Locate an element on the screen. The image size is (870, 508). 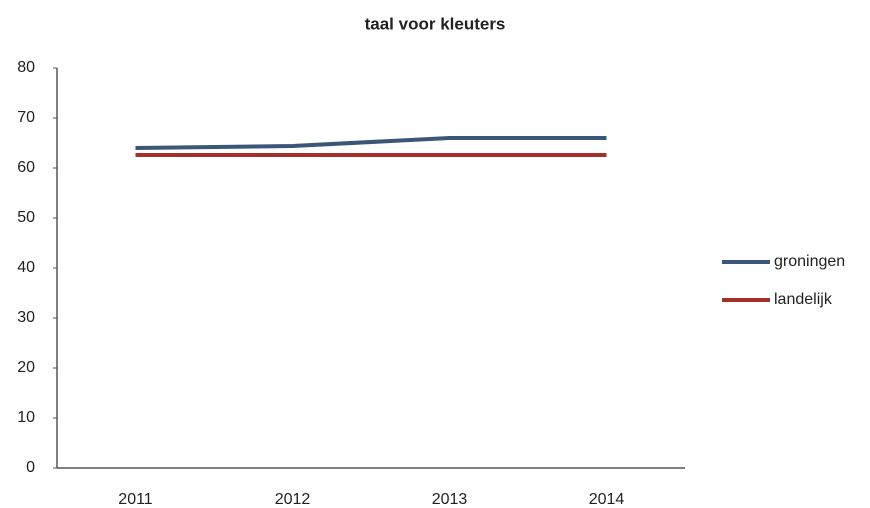
y-tick-label: 30 is located at coordinates (26, 317).